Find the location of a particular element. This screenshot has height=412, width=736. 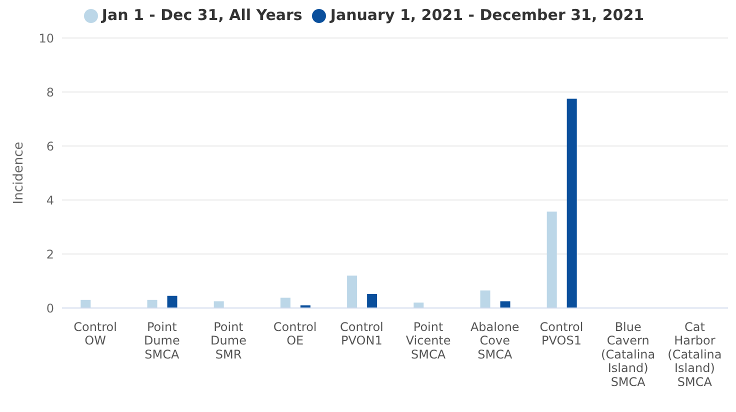

y-tick-label: 10 is located at coordinates (46, 38).